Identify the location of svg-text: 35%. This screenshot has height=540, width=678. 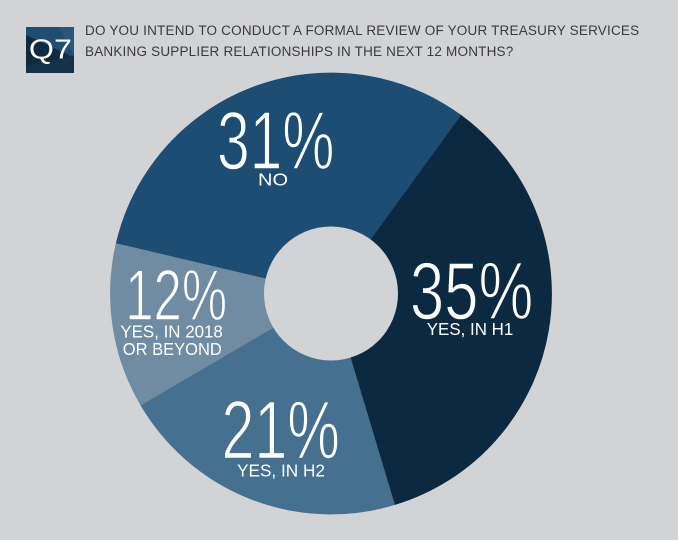
(472, 291).